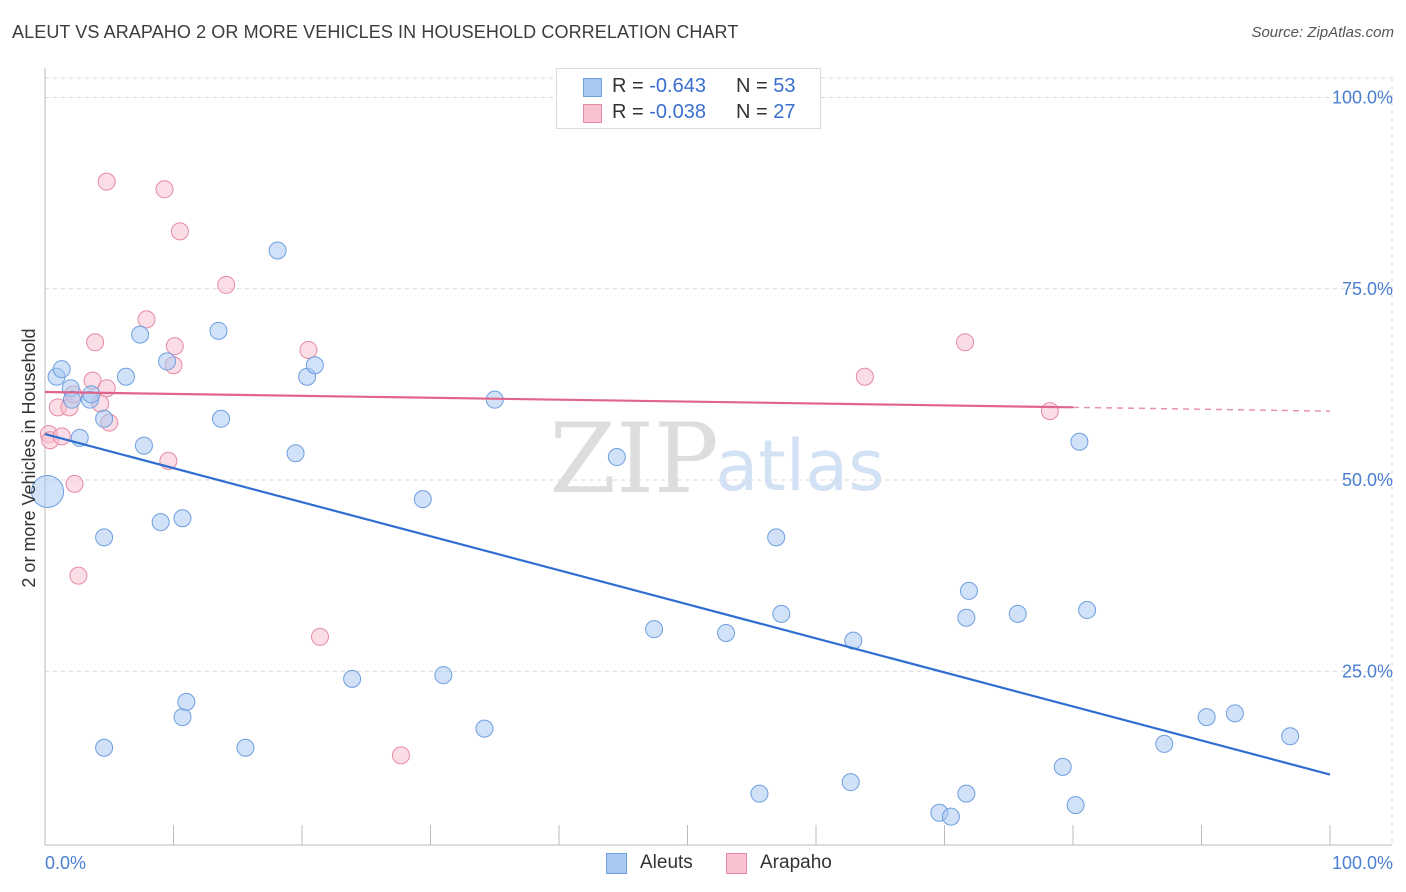 This screenshot has height=892, width=1406. What do you see at coordinates (1322, 32) in the screenshot?
I see `chart-source: Source: ZipAtlas.com` at bounding box center [1322, 32].